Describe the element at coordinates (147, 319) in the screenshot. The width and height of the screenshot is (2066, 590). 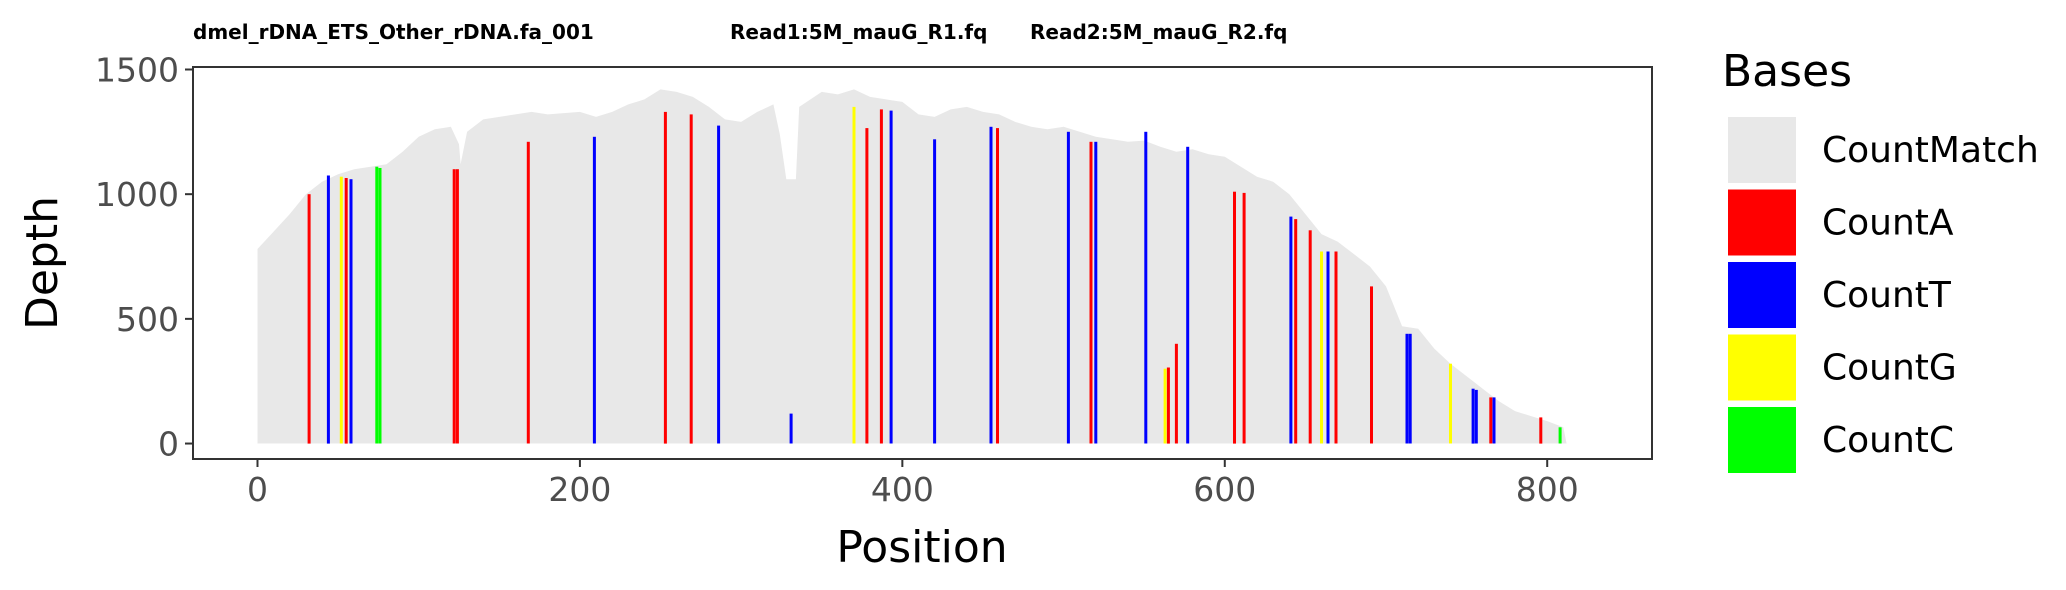
I see `y-tick-label: 500` at that location.